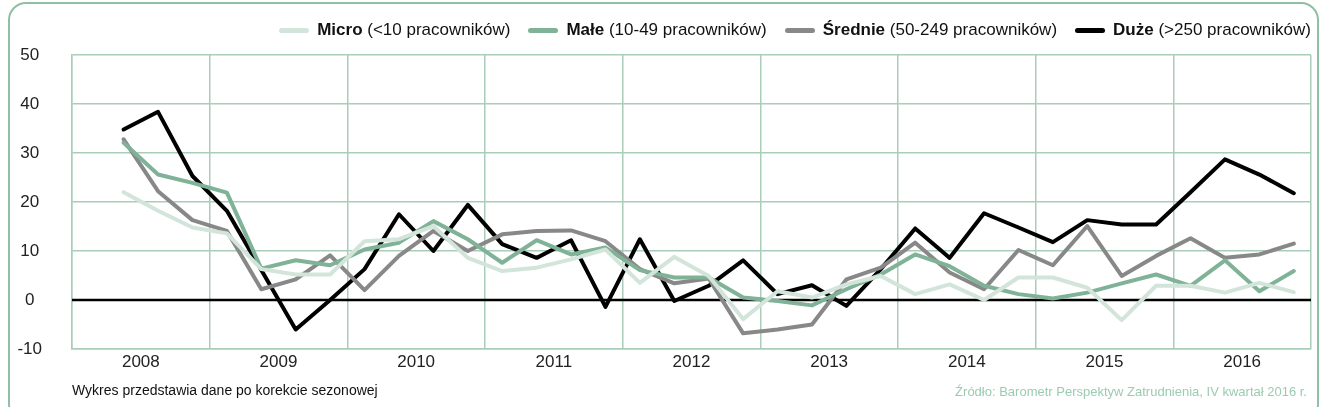  Describe the element at coordinates (30, 201) in the screenshot. I see `y-tick-label: 20` at that location.